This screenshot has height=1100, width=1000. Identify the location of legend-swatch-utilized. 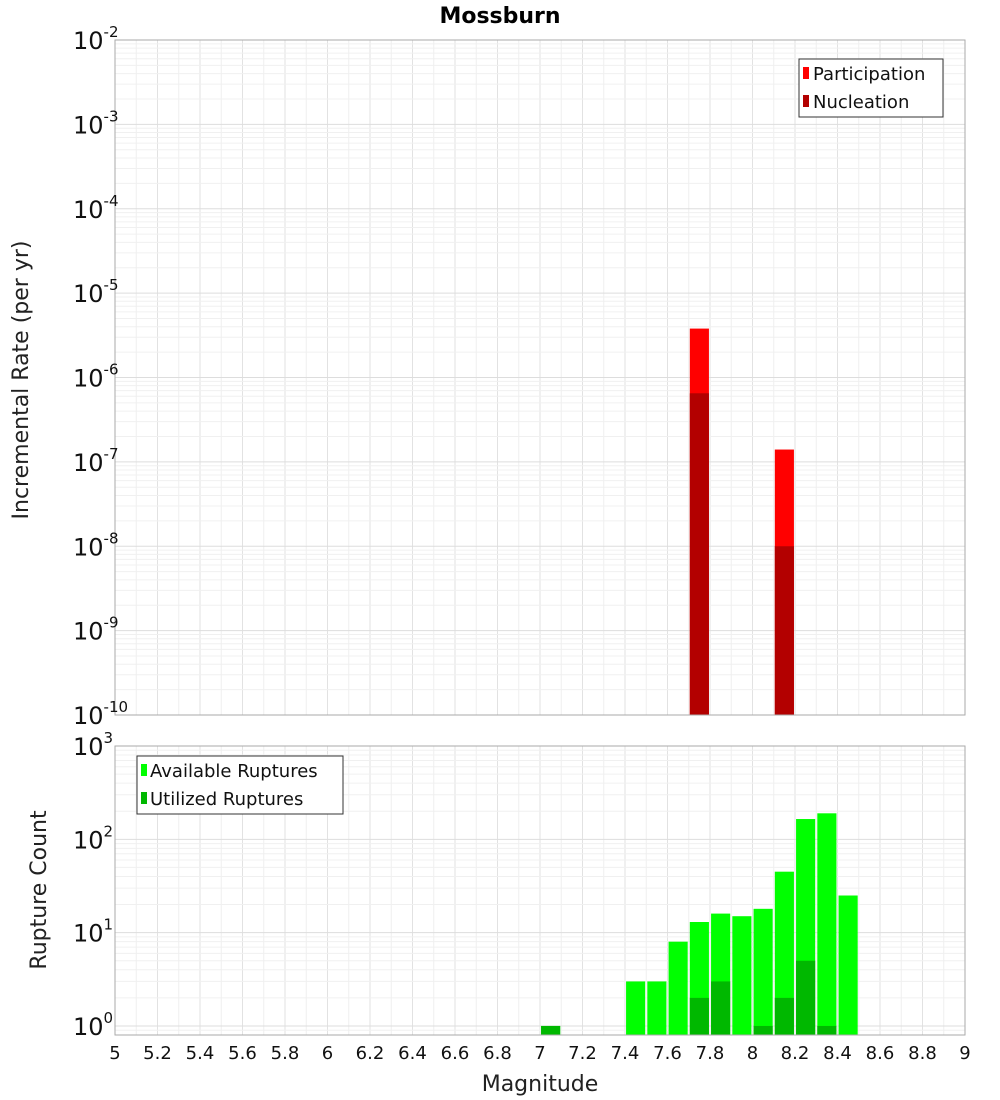
(144, 798).